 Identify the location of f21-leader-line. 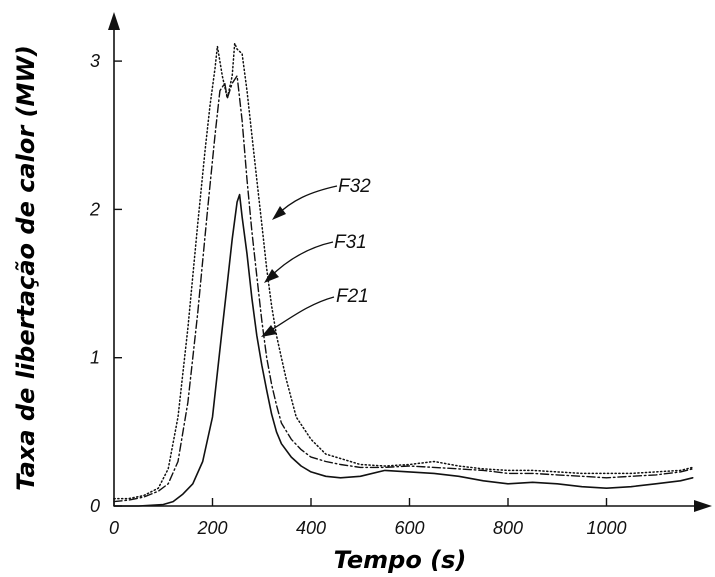
(301, 314).